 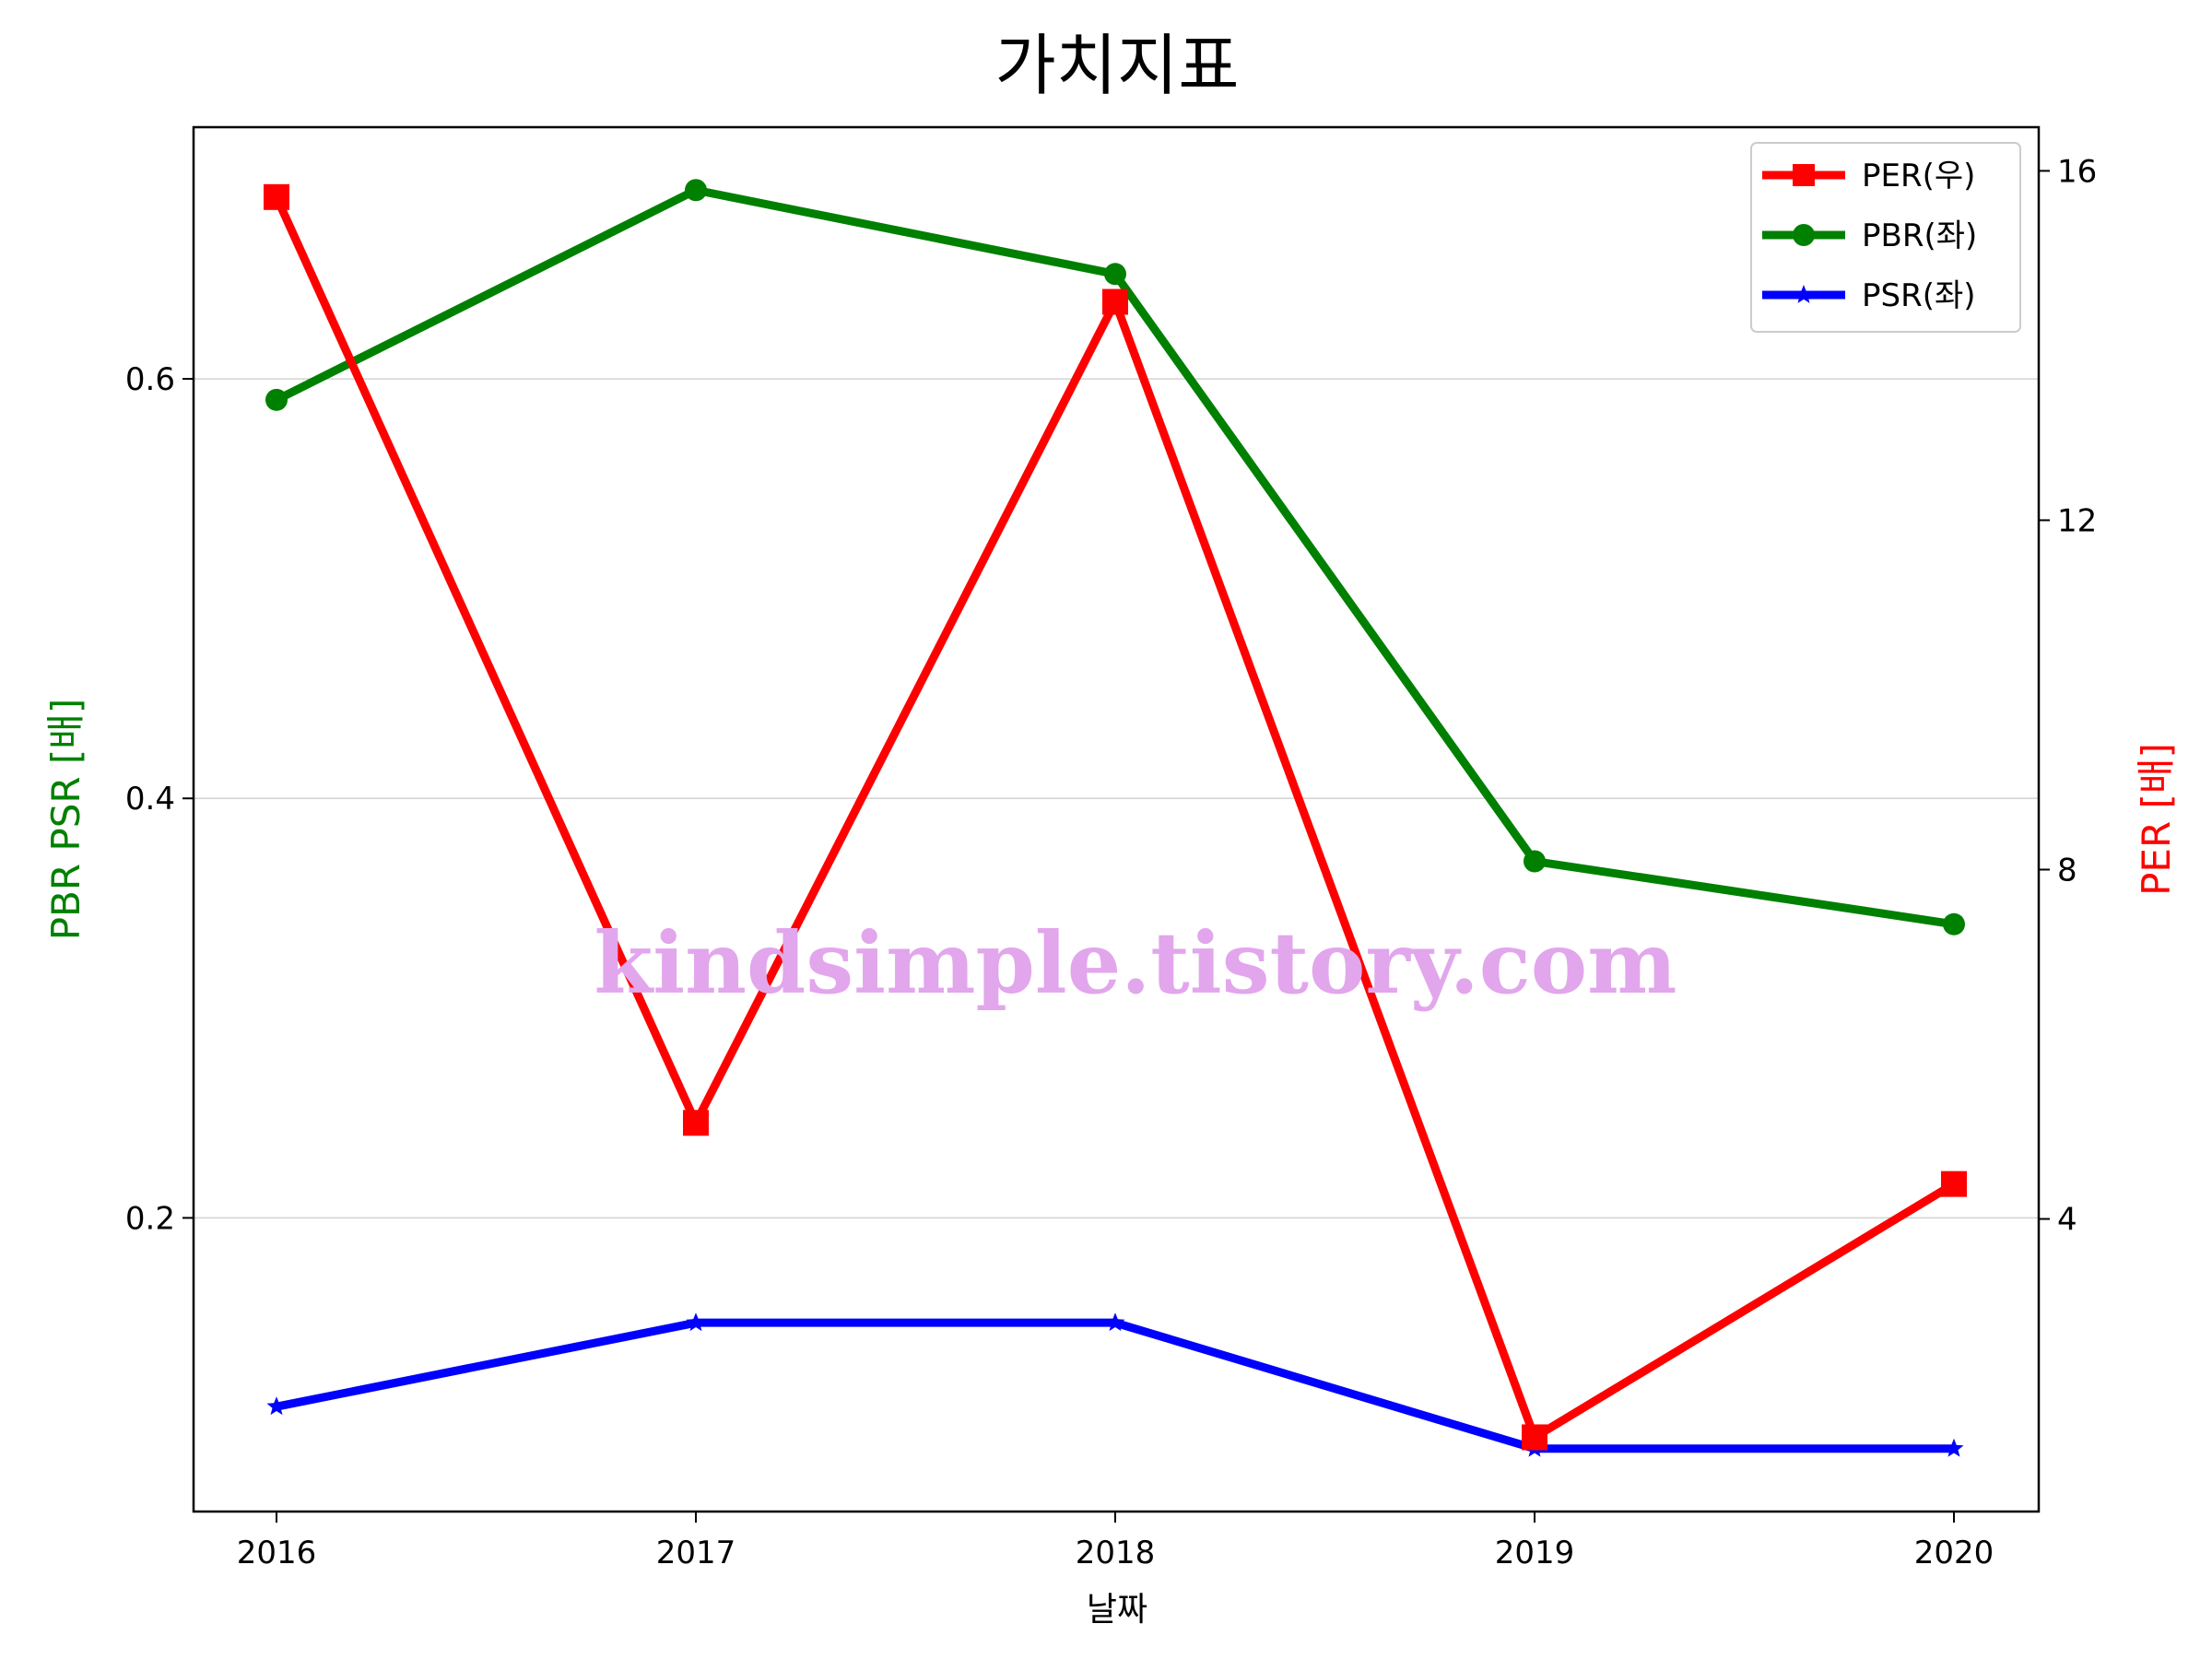 What do you see at coordinates (1117, 65) in the screenshot?
I see `chart-title: 가치지표` at bounding box center [1117, 65].